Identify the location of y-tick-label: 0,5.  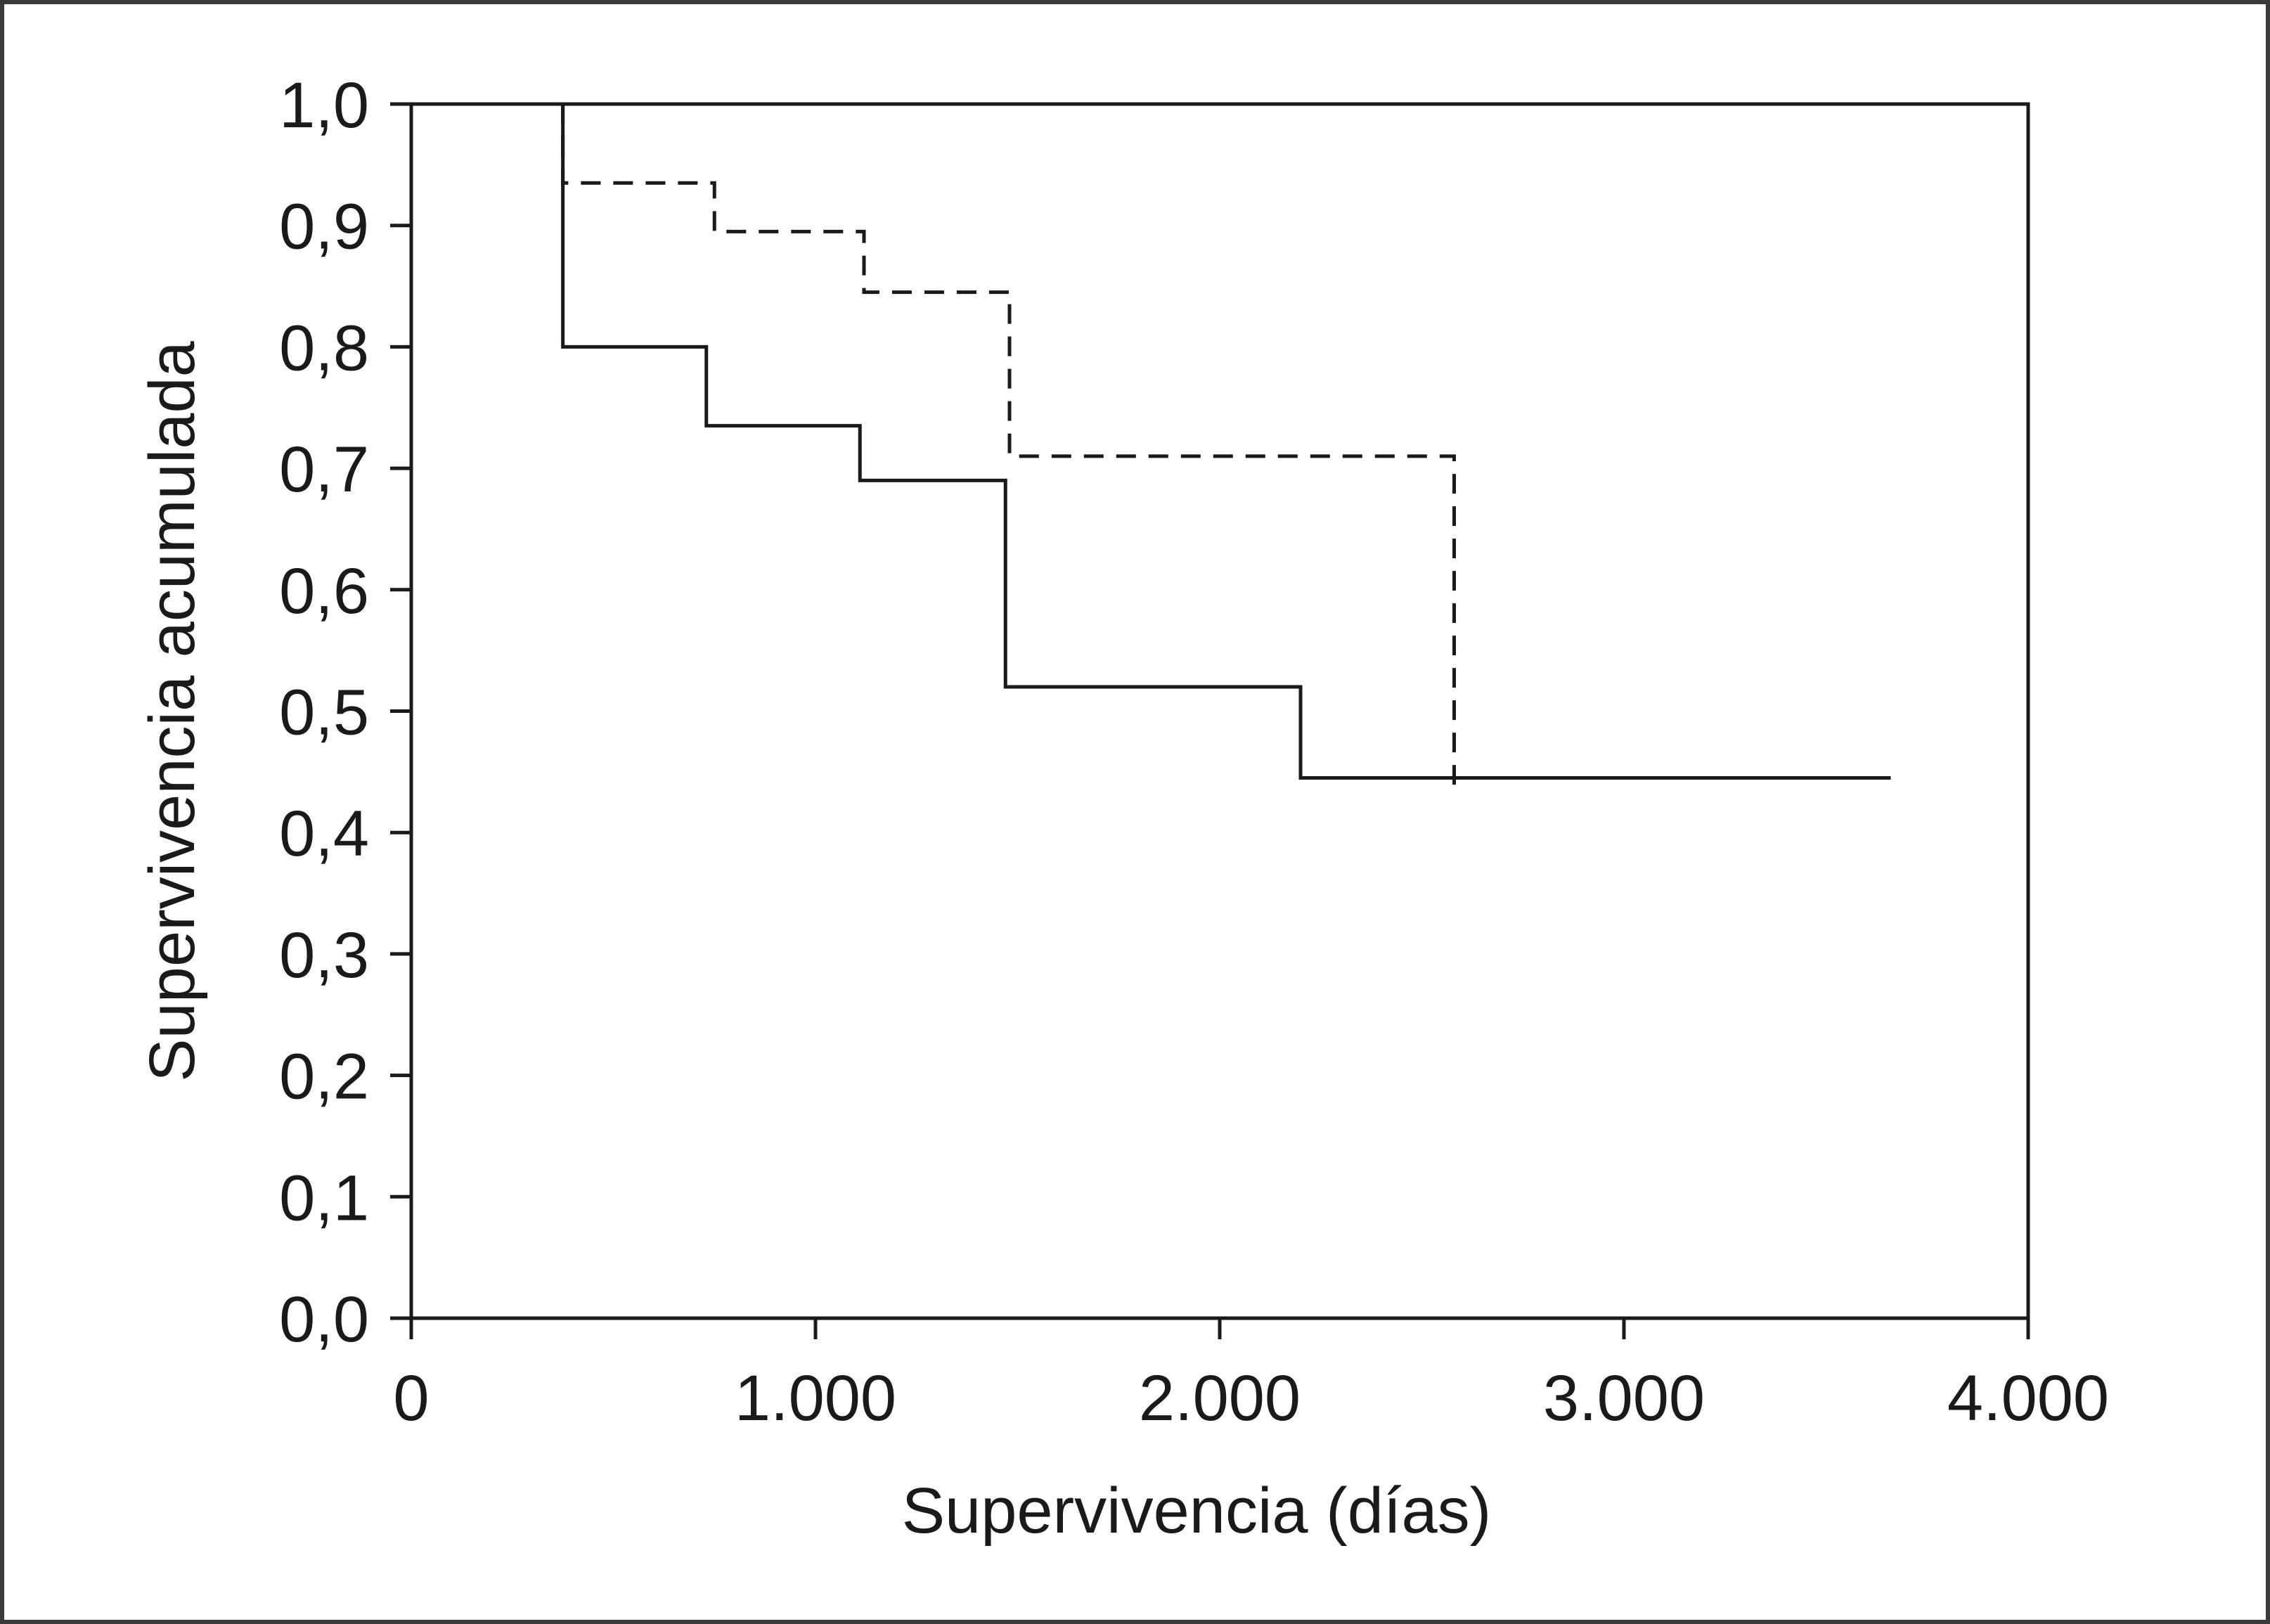
(324, 713).